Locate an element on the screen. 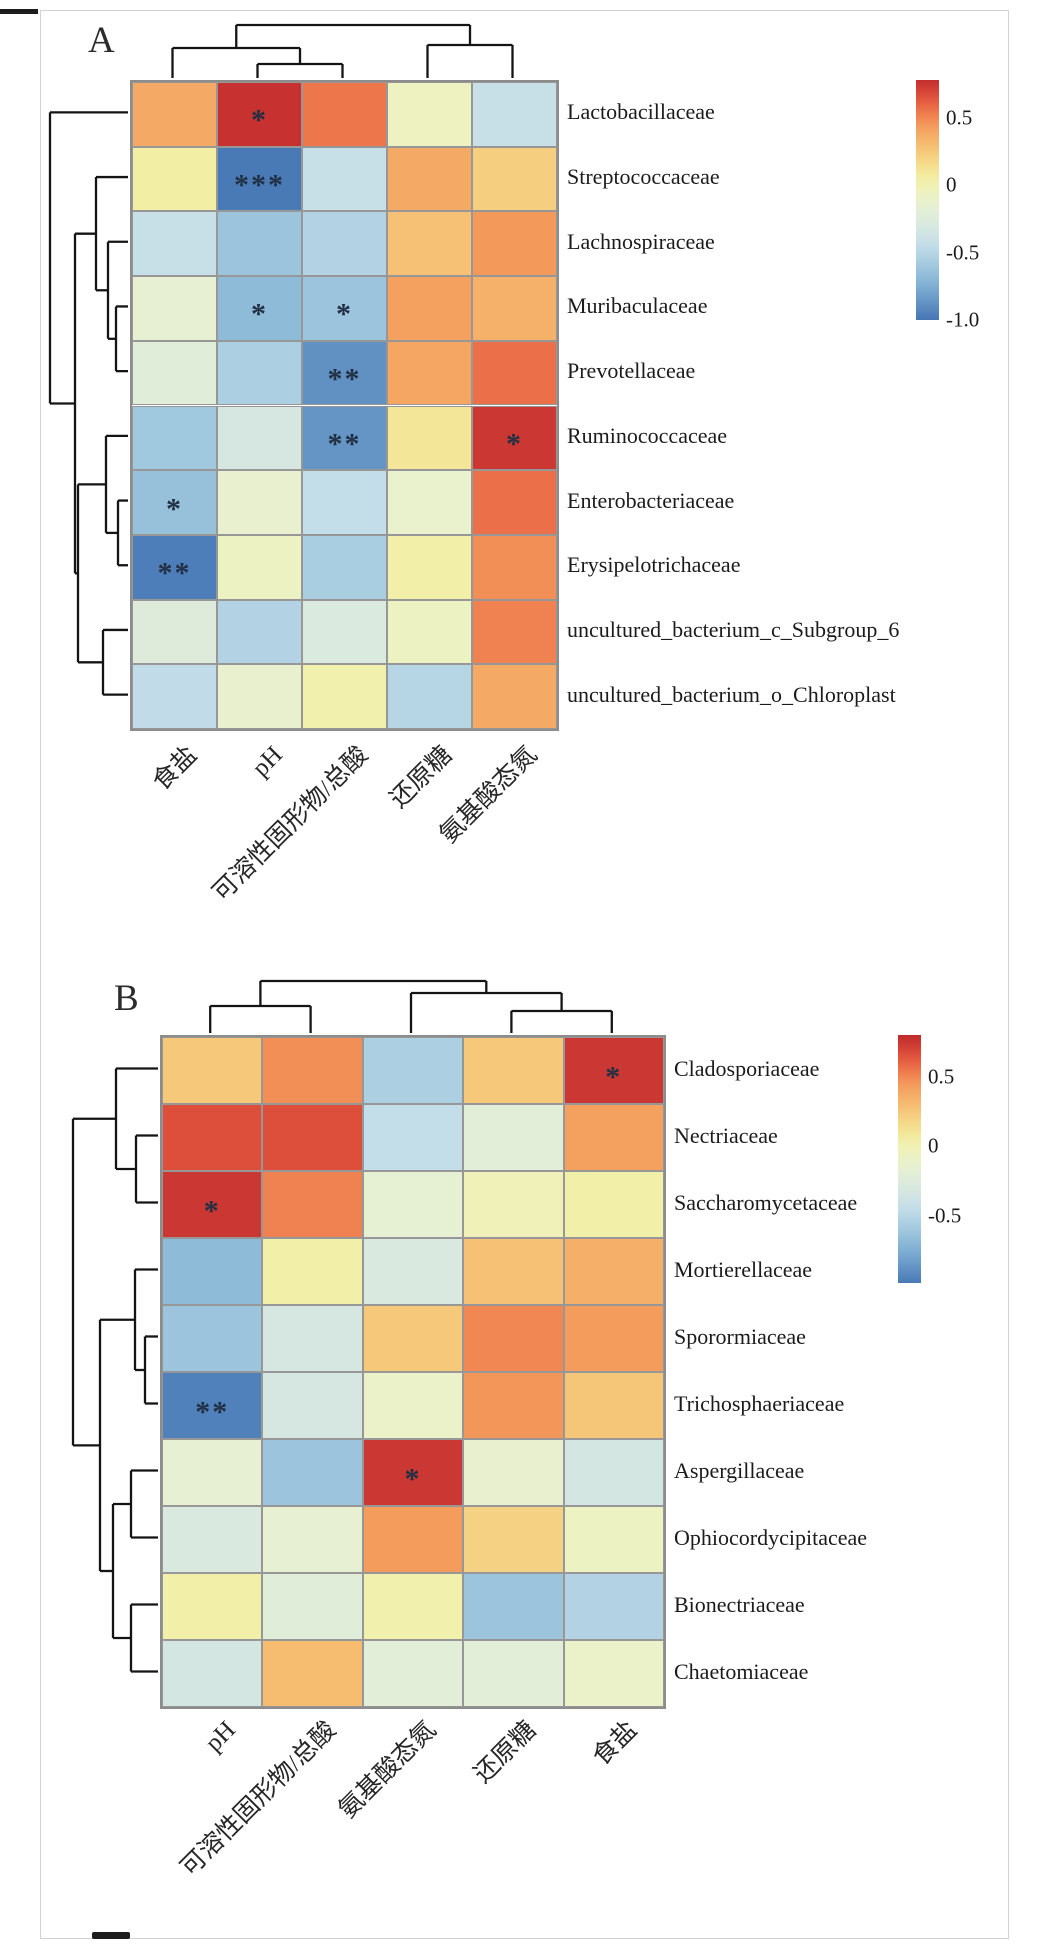  row-label: Nectriaceae is located at coordinates (726, 1135).